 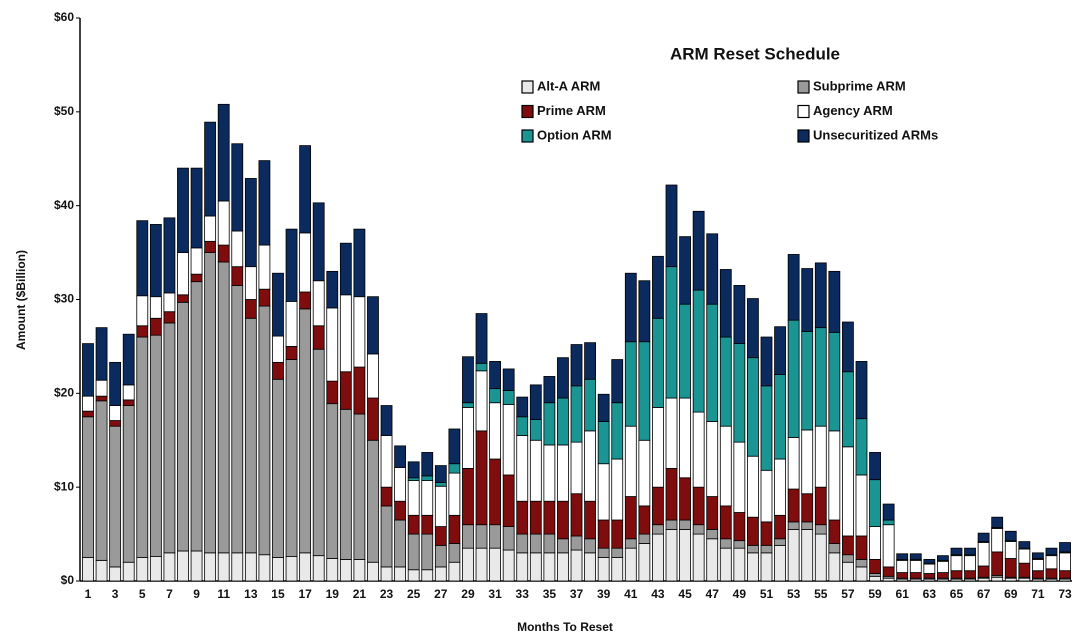 What do you see at coordinates (875, 134) in the screenshot?
I see `legend-text: Unsecuritized ARMs` at bounding box center [875, 134].